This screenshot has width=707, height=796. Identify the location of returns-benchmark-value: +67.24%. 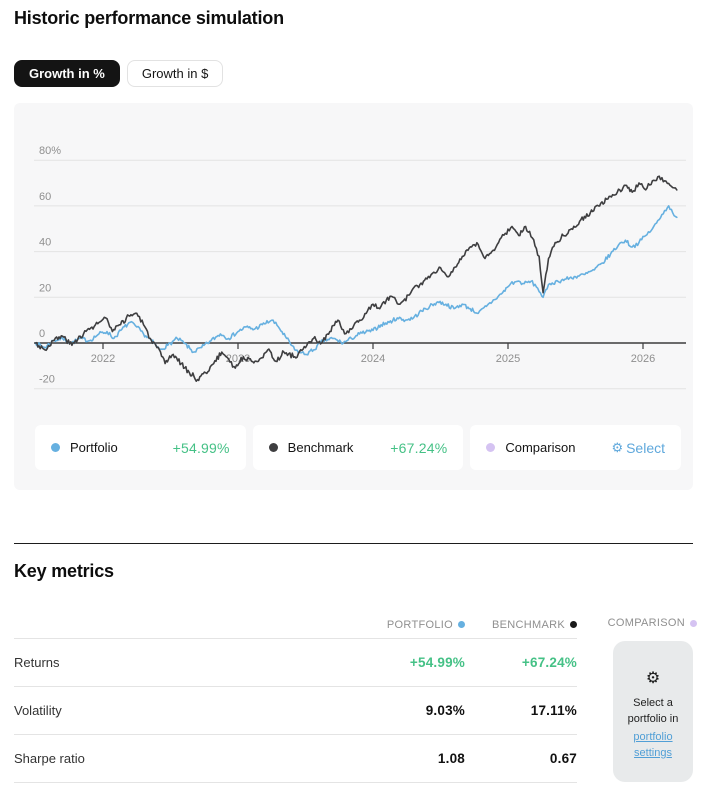
(549, 662).